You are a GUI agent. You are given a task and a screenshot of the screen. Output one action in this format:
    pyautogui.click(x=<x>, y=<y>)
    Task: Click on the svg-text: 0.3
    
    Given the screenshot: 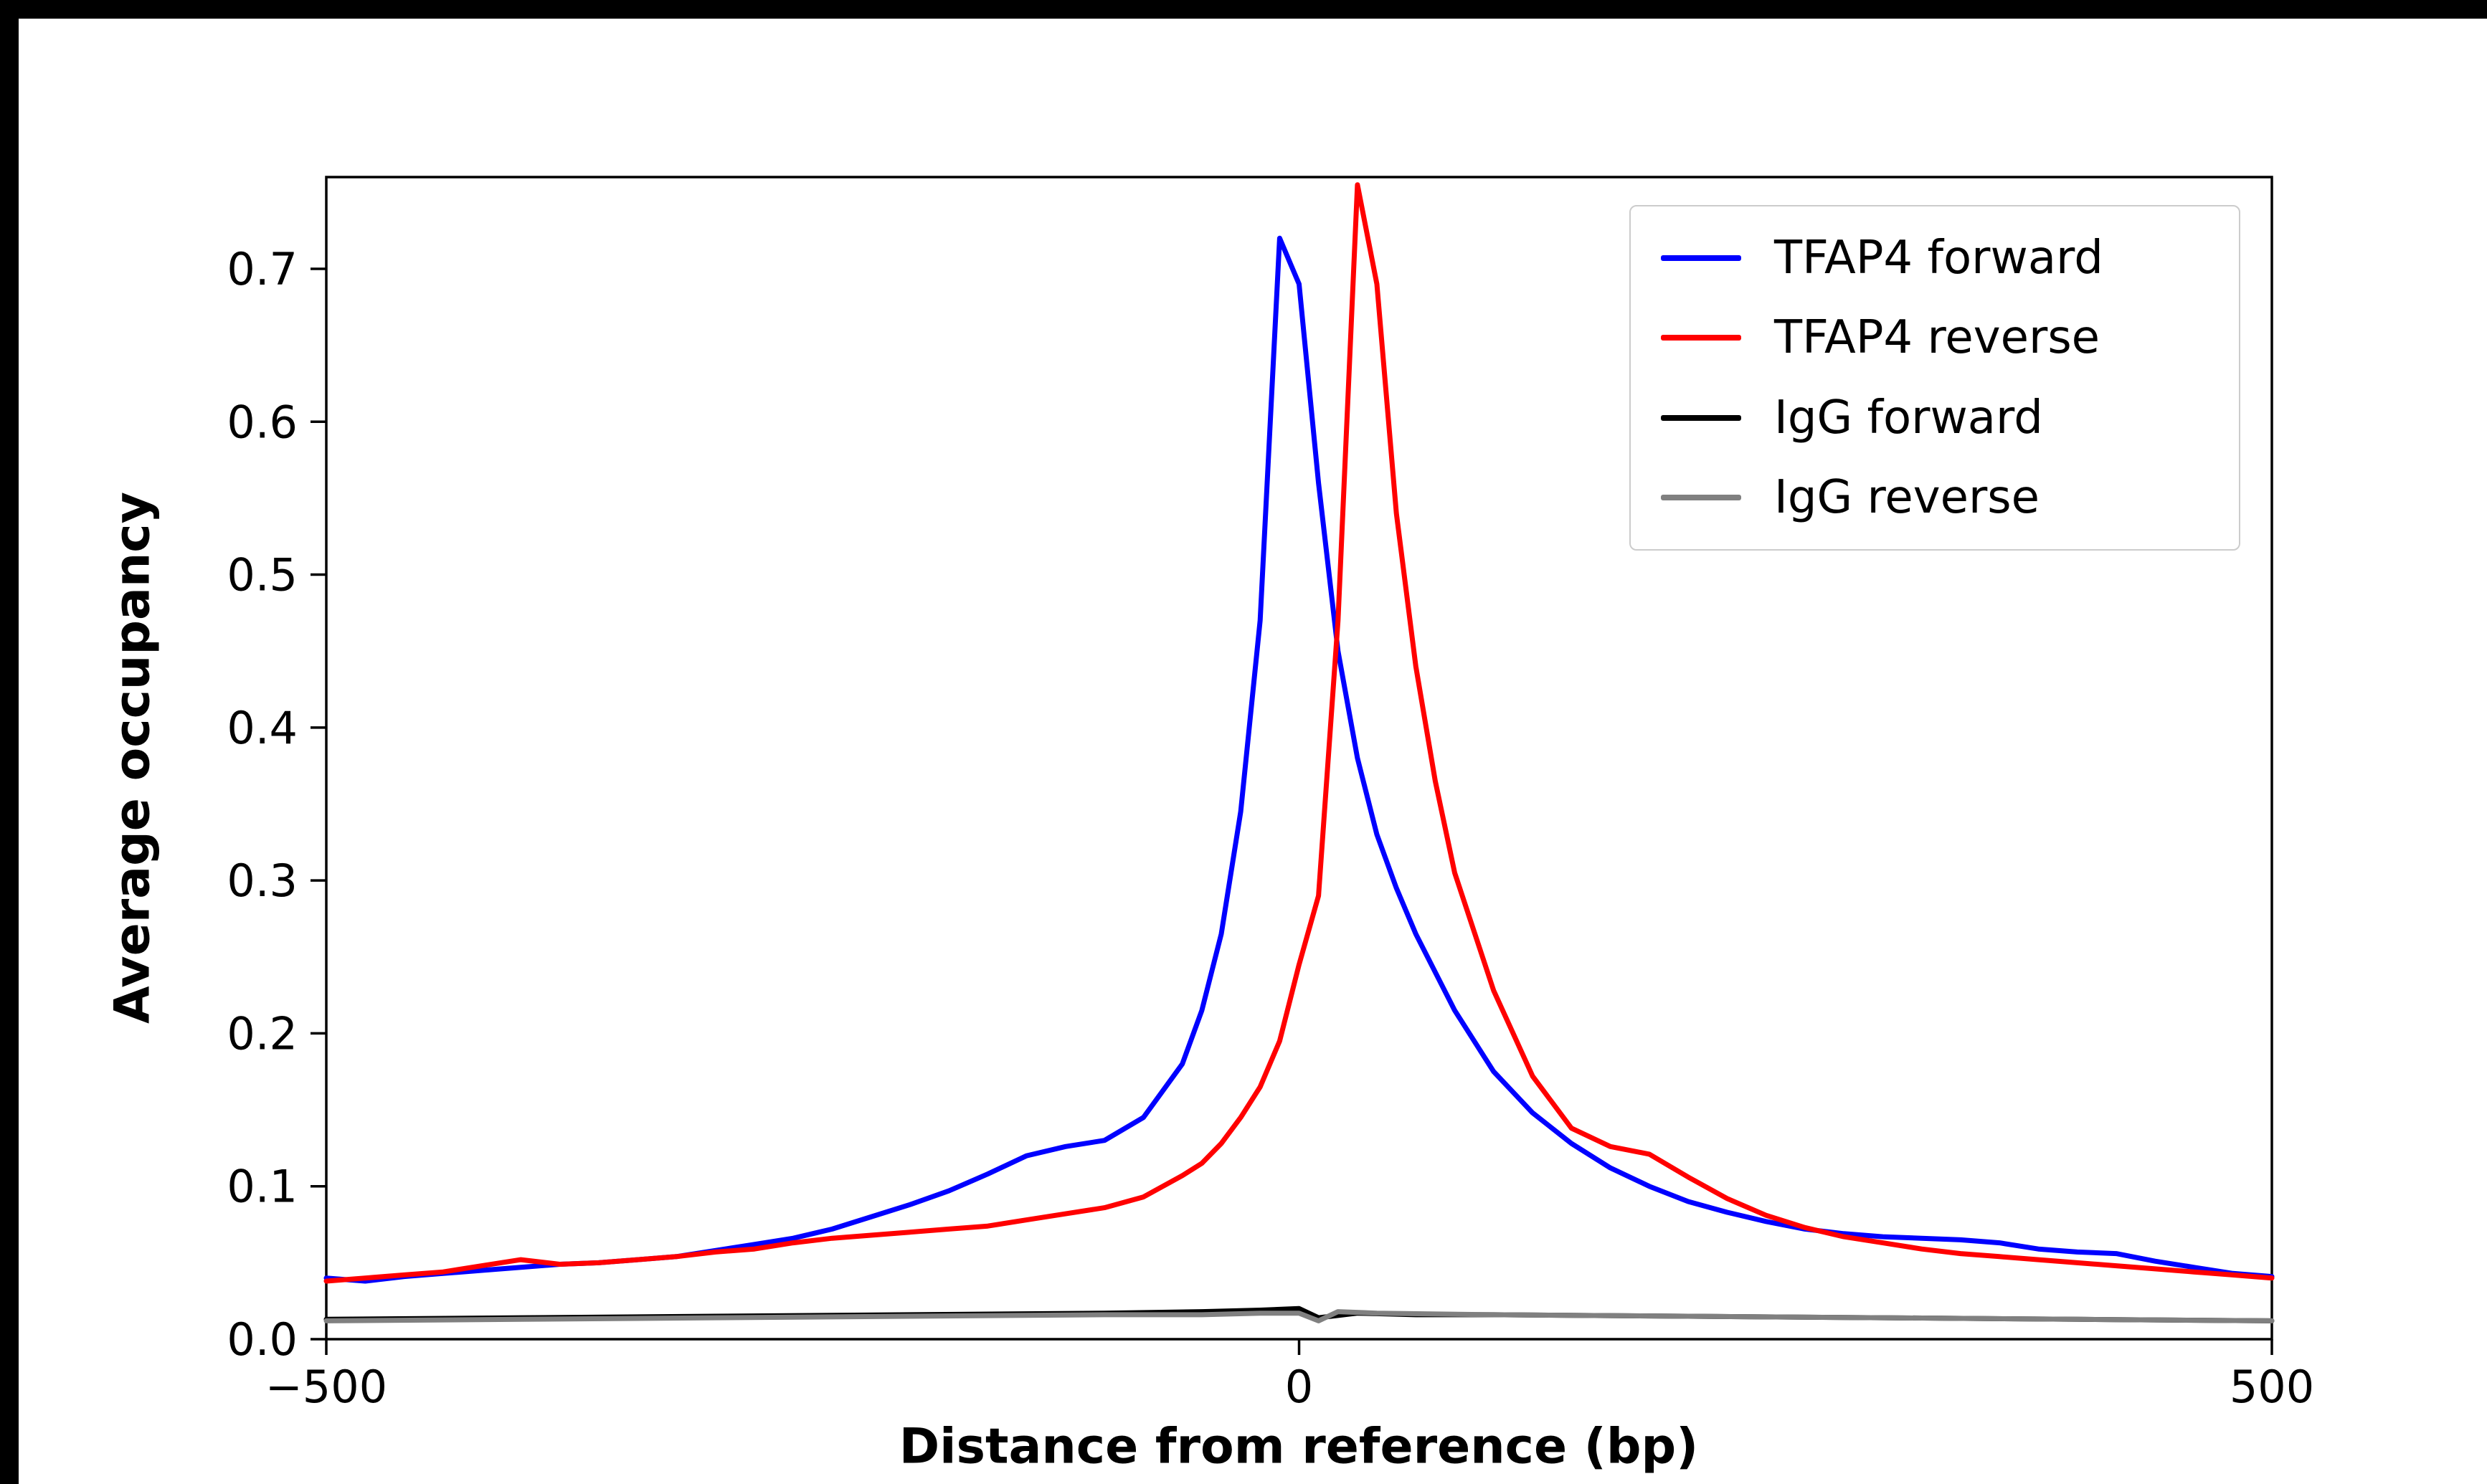 What is the action you would take?
    pyautogui.click(x=262, y=881)
    